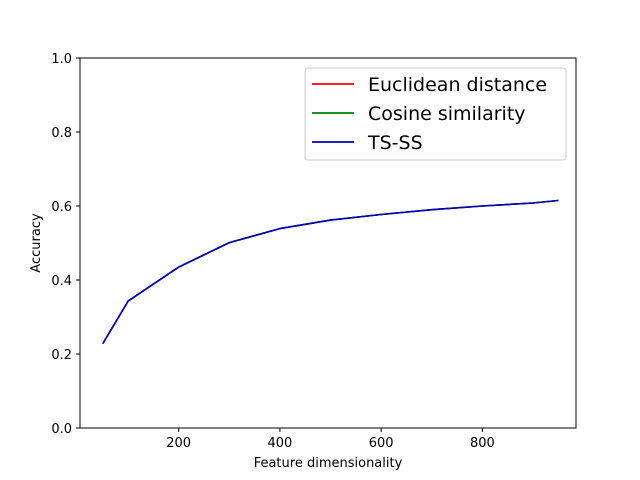 The image size is (640, 480). Describe the element at coordinates (36, 243) in the screenshot. I see `y-axis-label: Accuracy` at that location.